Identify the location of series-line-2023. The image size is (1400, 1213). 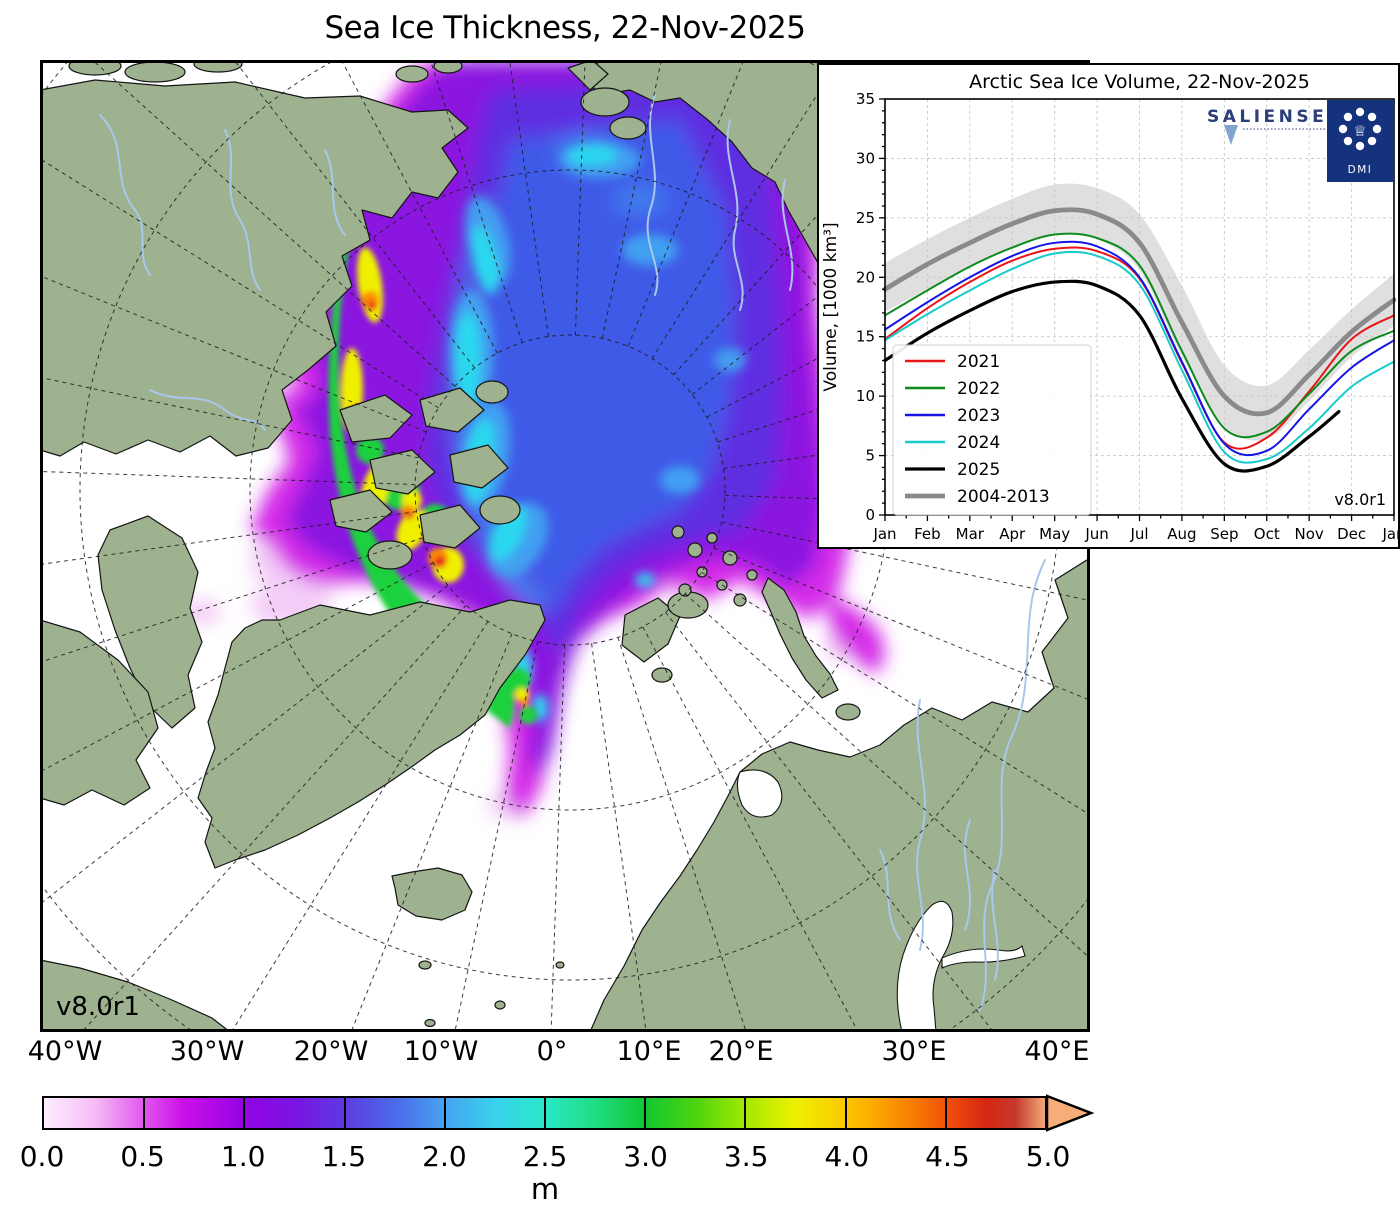
(1139, 348).